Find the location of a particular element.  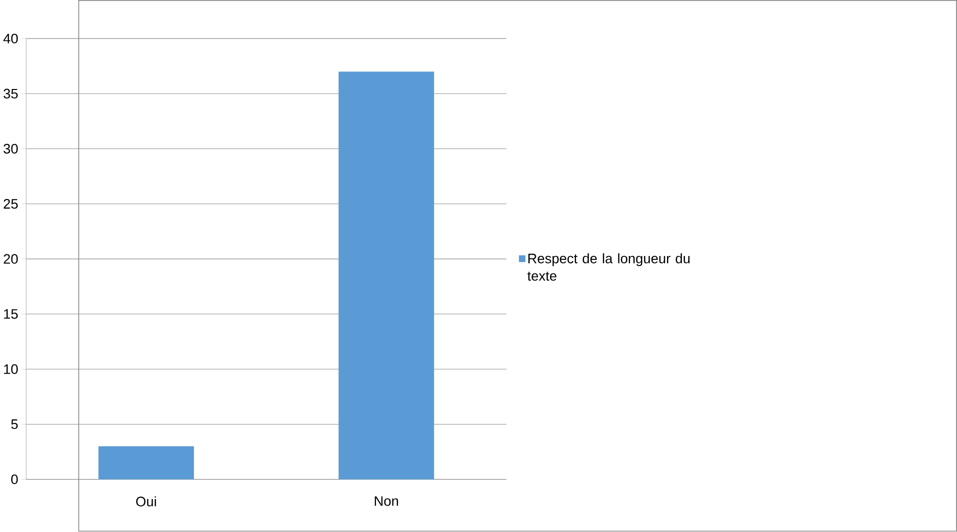

x-tick-label: Oui is located at coordinates (146, 501).